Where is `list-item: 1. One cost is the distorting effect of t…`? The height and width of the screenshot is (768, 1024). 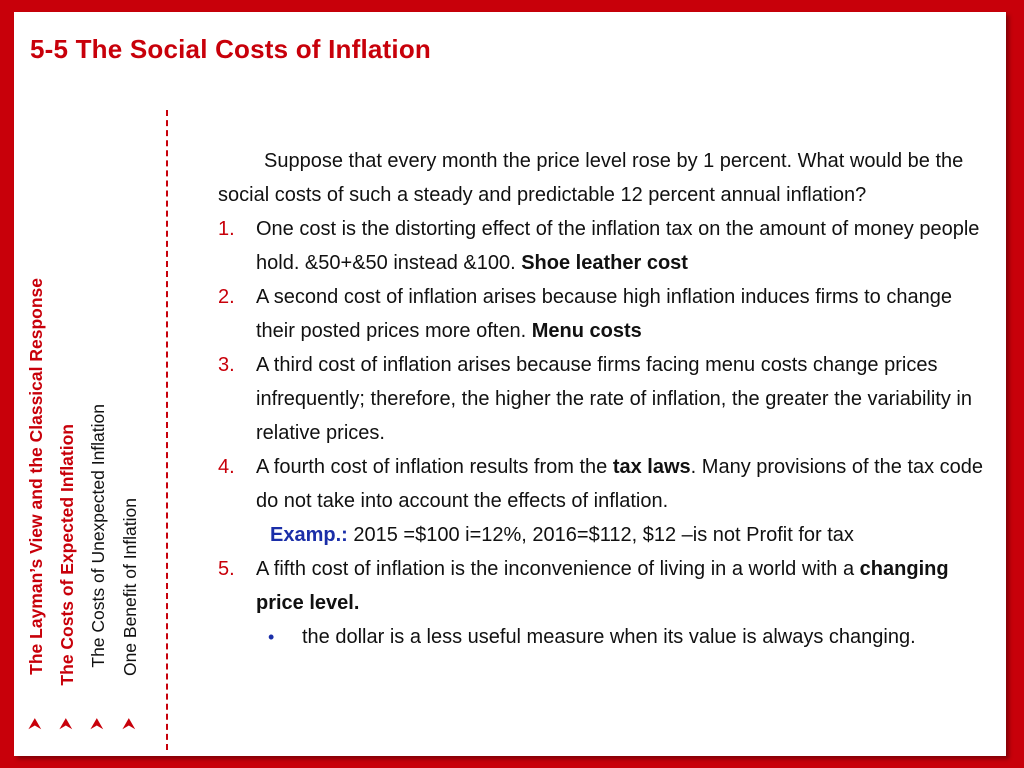
list-item: 1. One cost is the distorting effect of t… is located at coordinates (603, 246).